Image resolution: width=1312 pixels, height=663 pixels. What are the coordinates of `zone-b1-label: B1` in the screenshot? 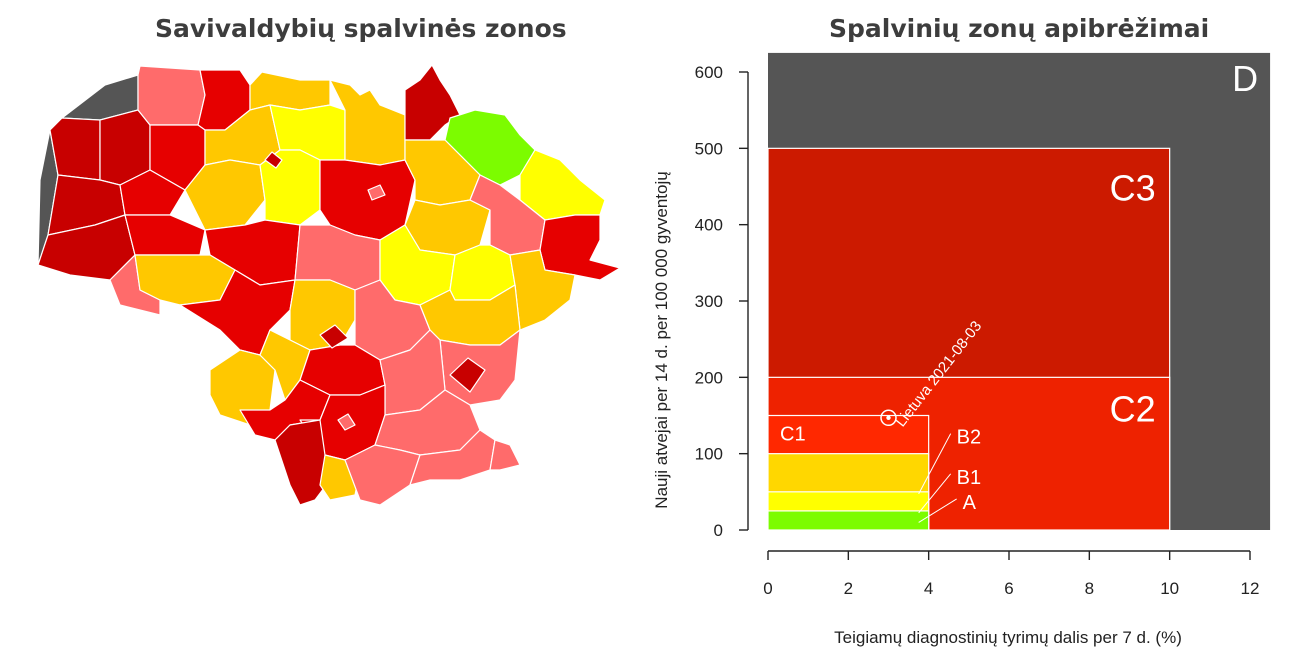 It's located at (969, 478).